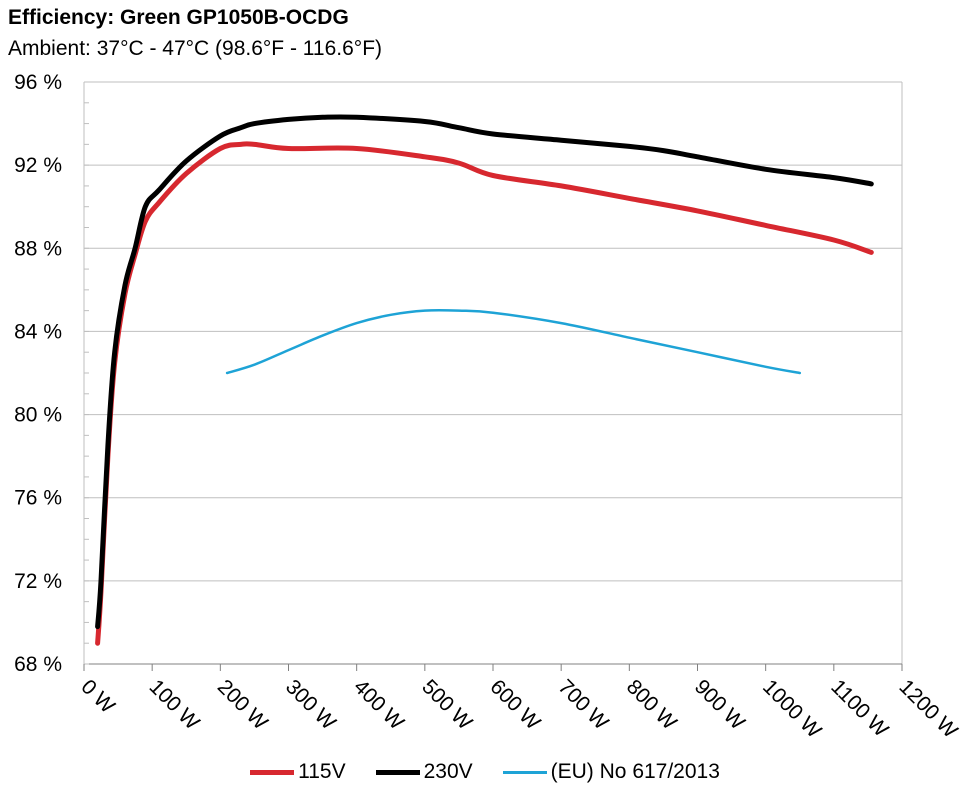 This screenshot has width=970, height=796. I want to click on x-tick-label: 1200 W, so click(928, 709).